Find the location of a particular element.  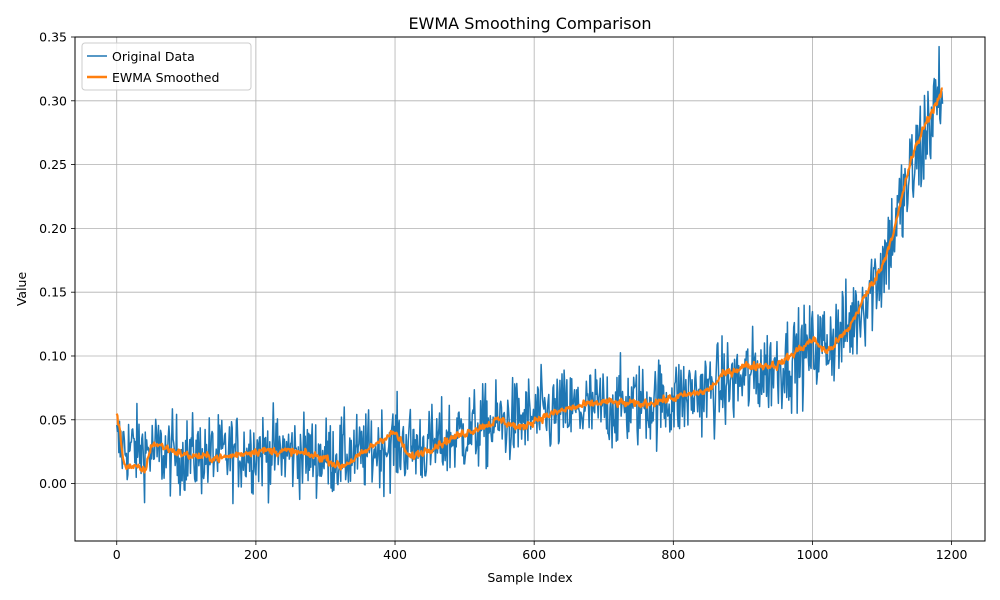

x-tick-label: 1000 is located at coordinates (813, 554).